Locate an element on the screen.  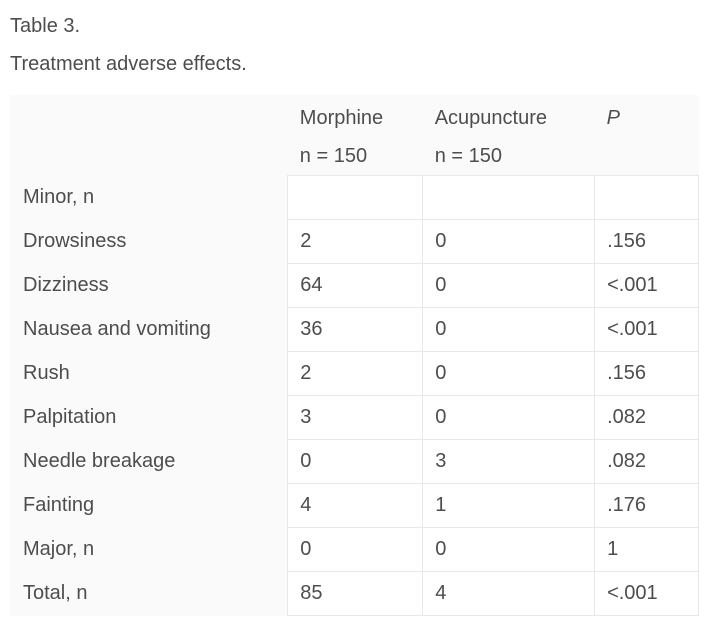
row-label: Needle breakage is located at coordinates (99, 461).